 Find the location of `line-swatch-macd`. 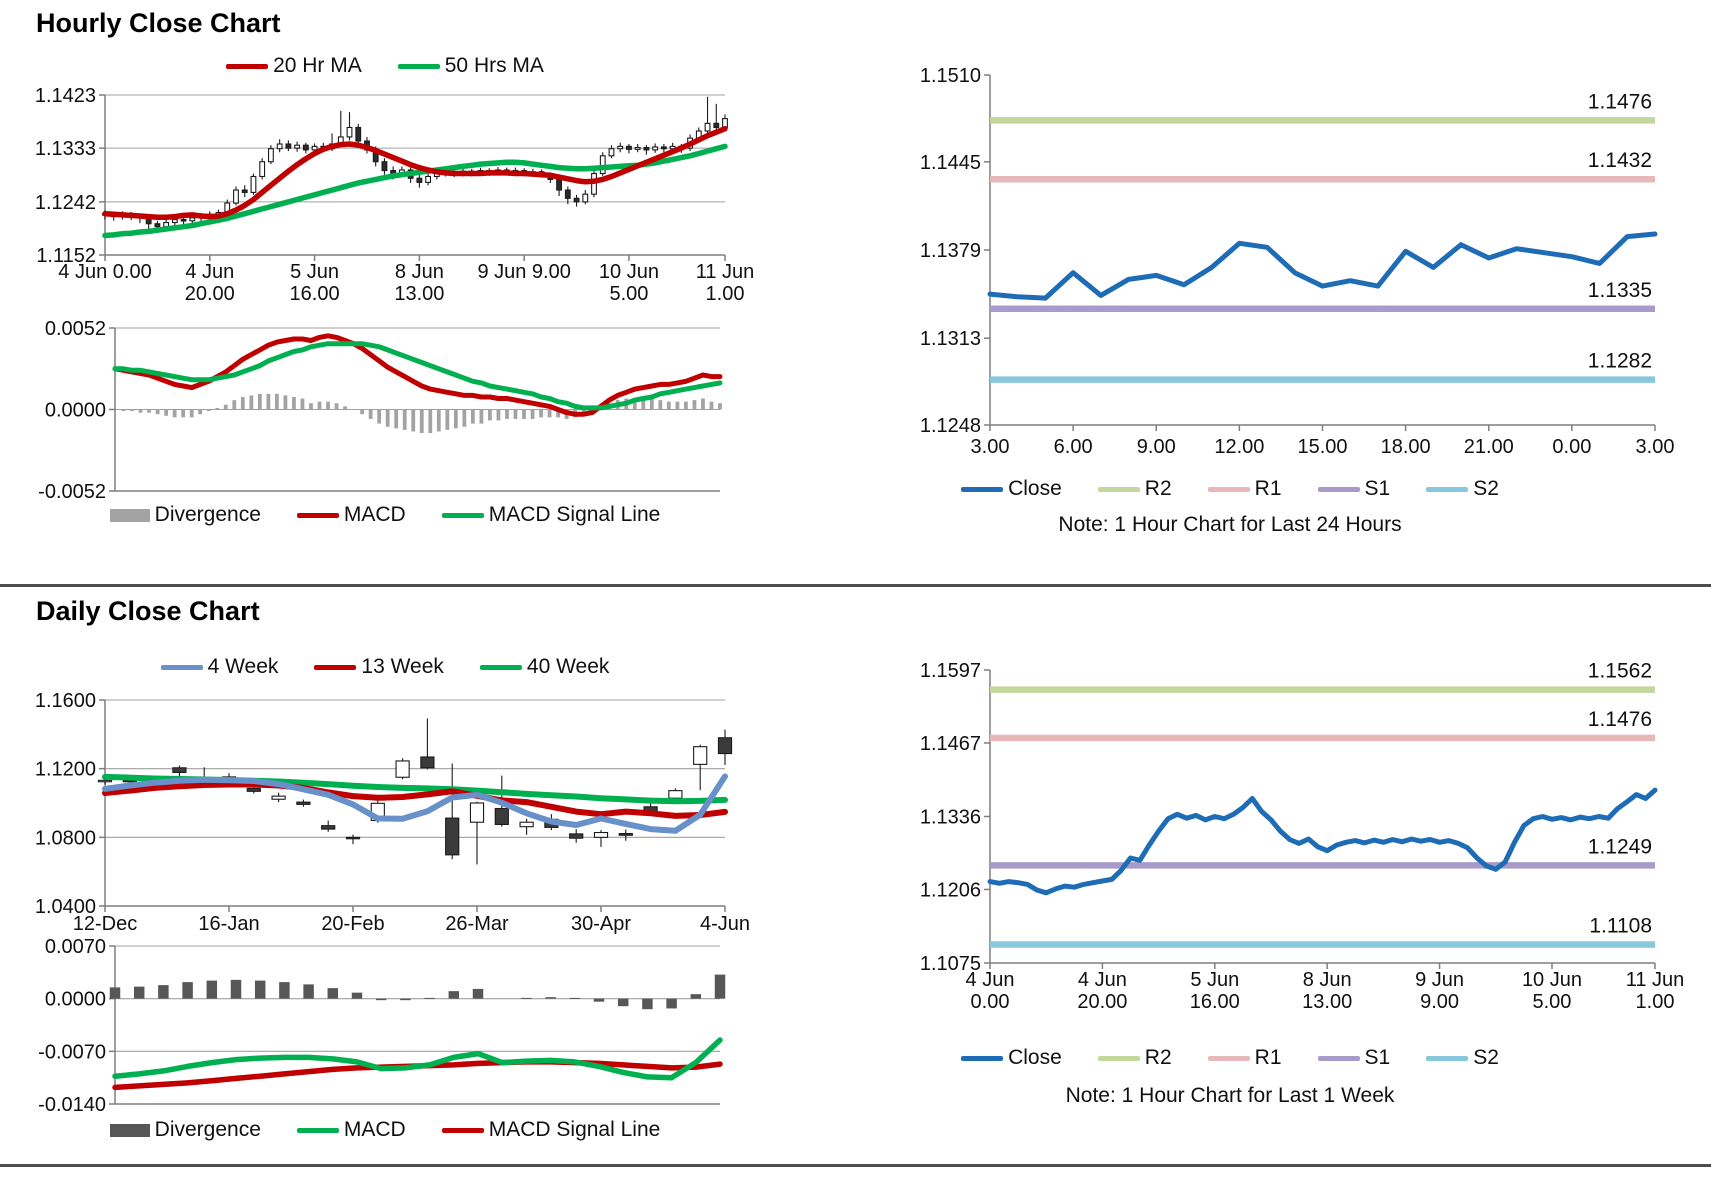

line-swatch-macd is located at coordinates (317, 1130).